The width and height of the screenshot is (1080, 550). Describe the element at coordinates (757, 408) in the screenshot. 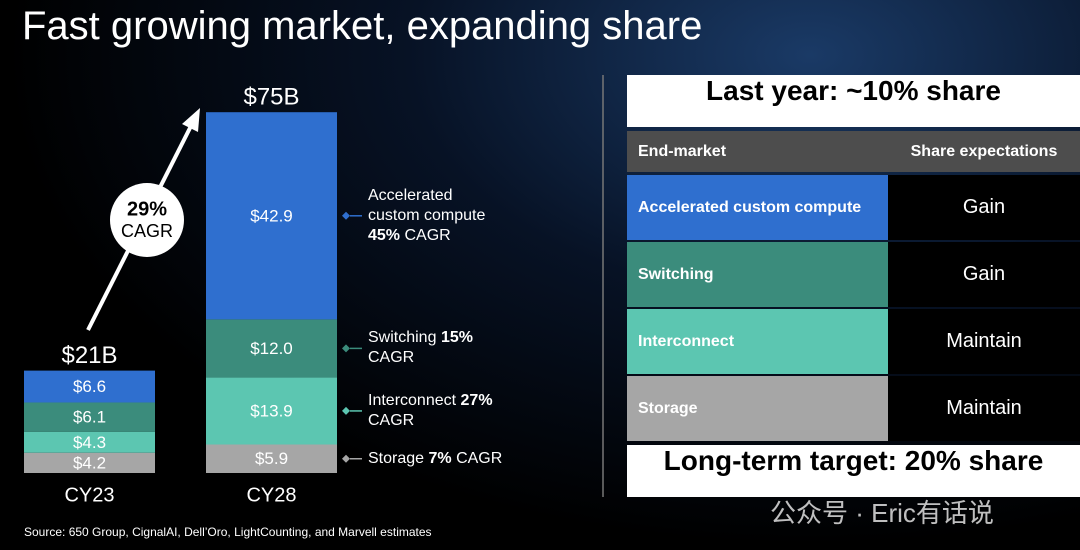

I see `market-cell: Storage` at that location.